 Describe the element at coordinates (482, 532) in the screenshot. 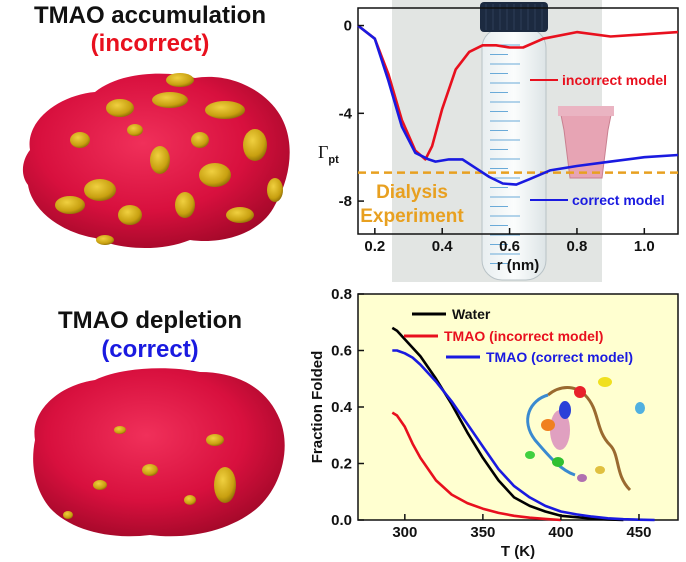

I see `x-tick-label: 350` at that location.